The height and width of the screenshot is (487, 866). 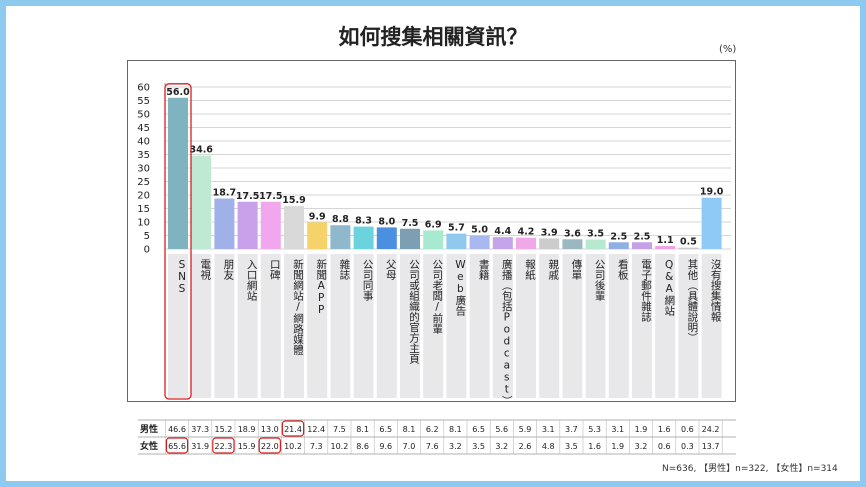 I want to click on category-label: 公司後輩, so click(x=600, y=280).